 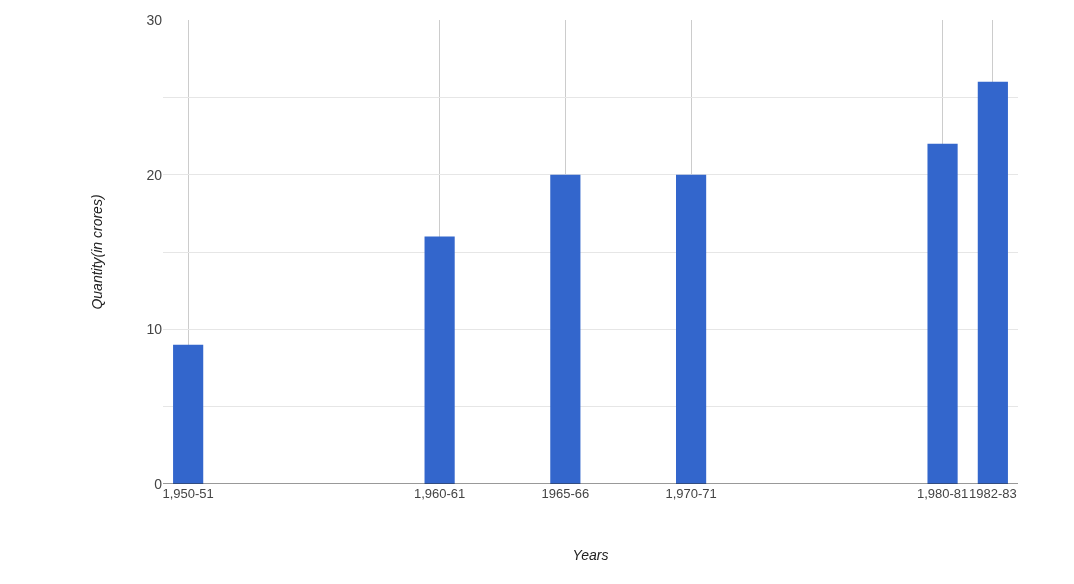 I want to click on y-tick-label: 30, so click(x=154, y=19).